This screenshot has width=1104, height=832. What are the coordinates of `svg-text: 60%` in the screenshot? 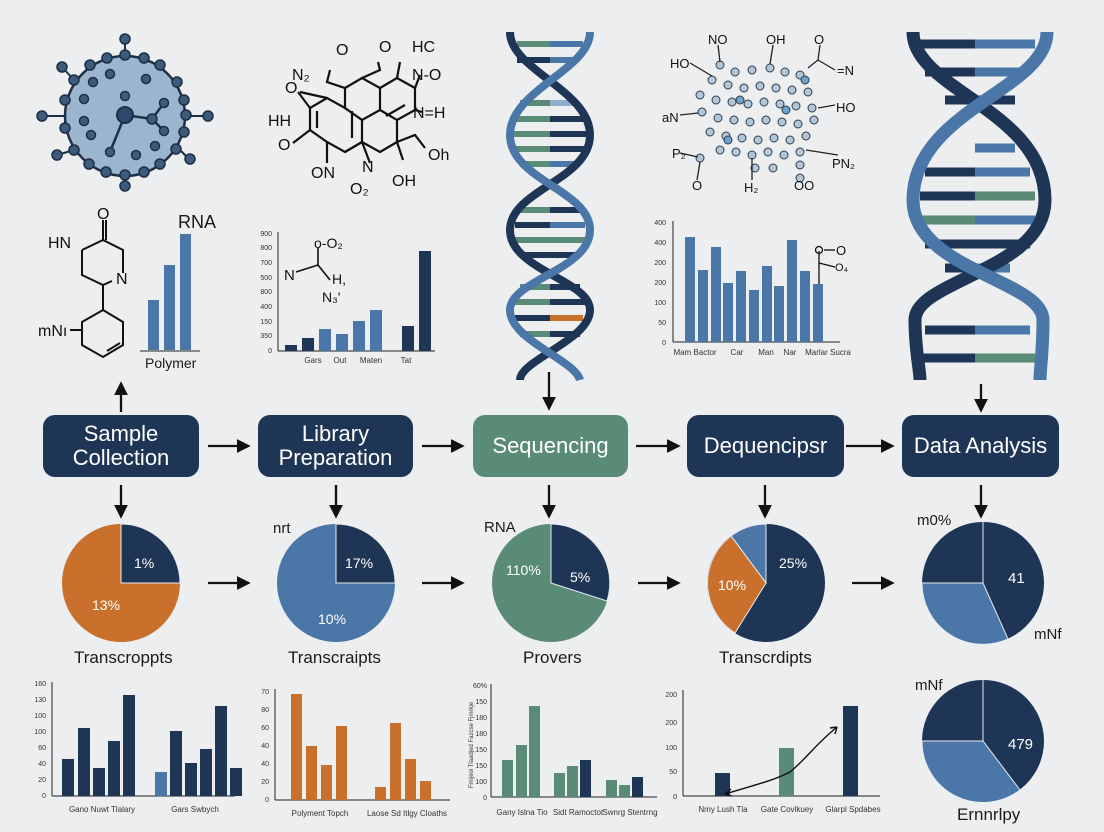 It's located at (480, 686).